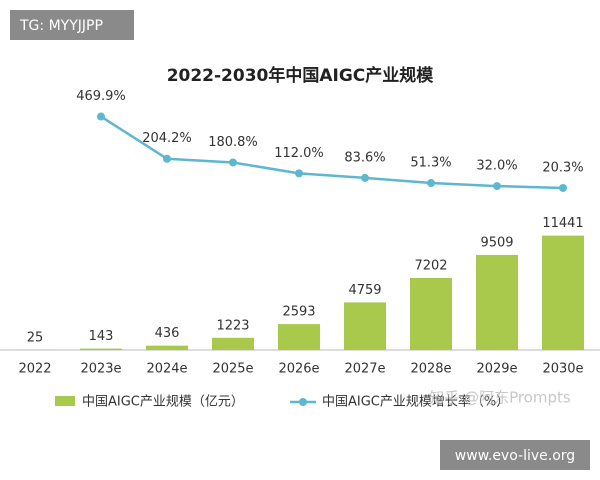  Describe the element at coordinates (167, 138) in the screenshot. I see `line-value-label: 204.2%` at that location.